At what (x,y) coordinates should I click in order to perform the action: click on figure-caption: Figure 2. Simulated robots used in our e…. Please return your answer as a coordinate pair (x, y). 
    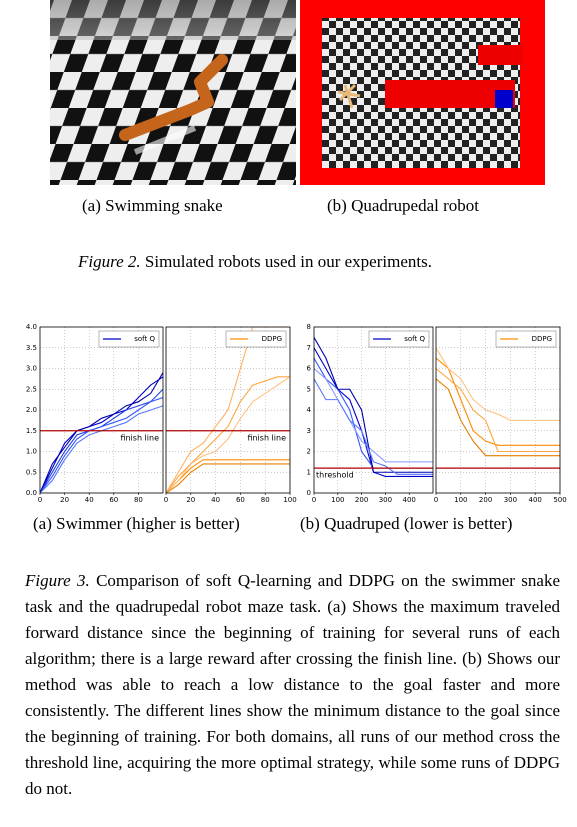
    Looking at the image, I should click on (255, 262).